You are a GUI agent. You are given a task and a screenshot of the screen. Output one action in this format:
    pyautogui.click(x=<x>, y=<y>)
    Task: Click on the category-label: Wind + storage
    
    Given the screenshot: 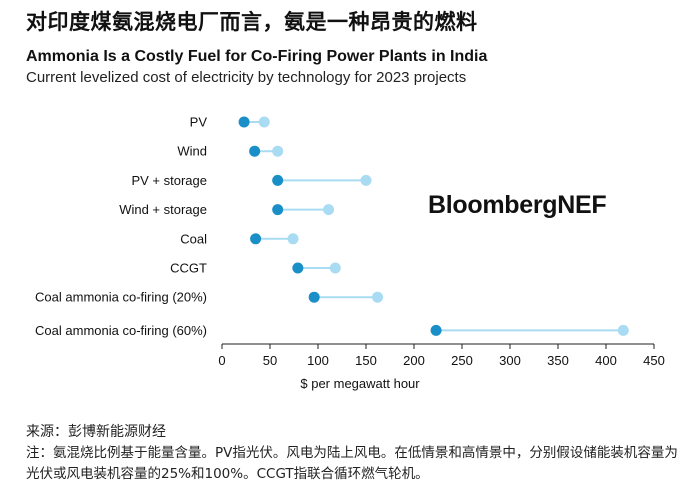 What is the action you would take?
    pyautogui.click(x=163, y=209)
    